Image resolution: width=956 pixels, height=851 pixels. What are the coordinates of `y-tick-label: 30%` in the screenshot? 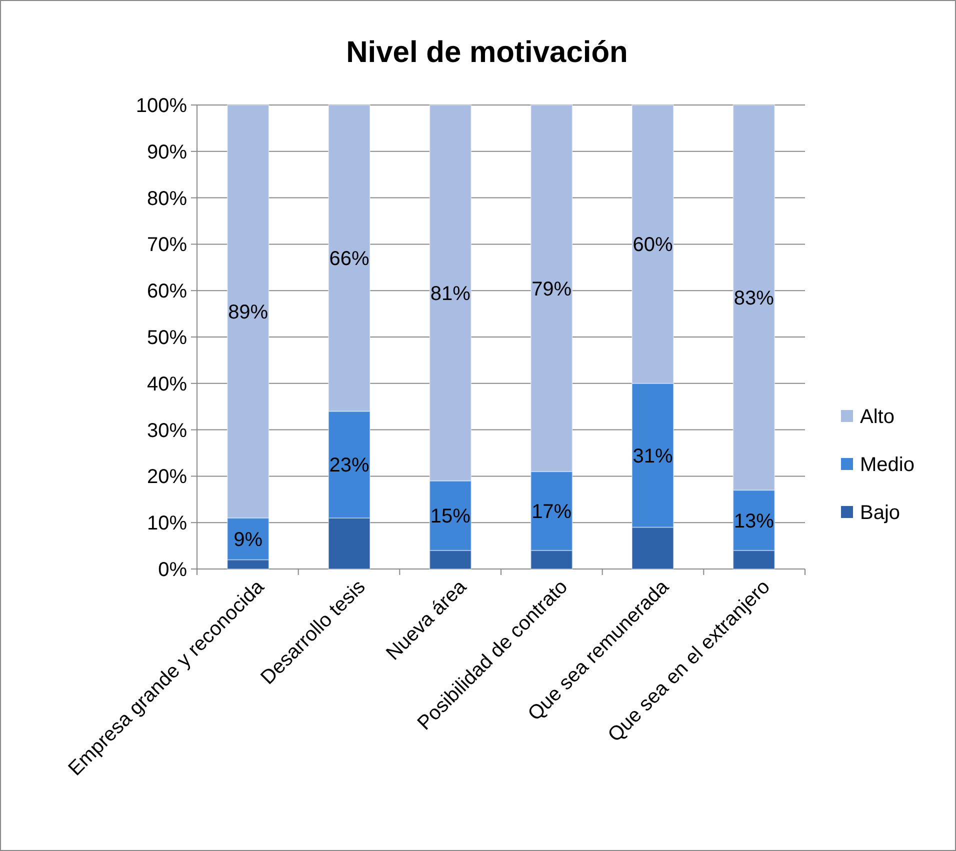 It's located at (167, 431).